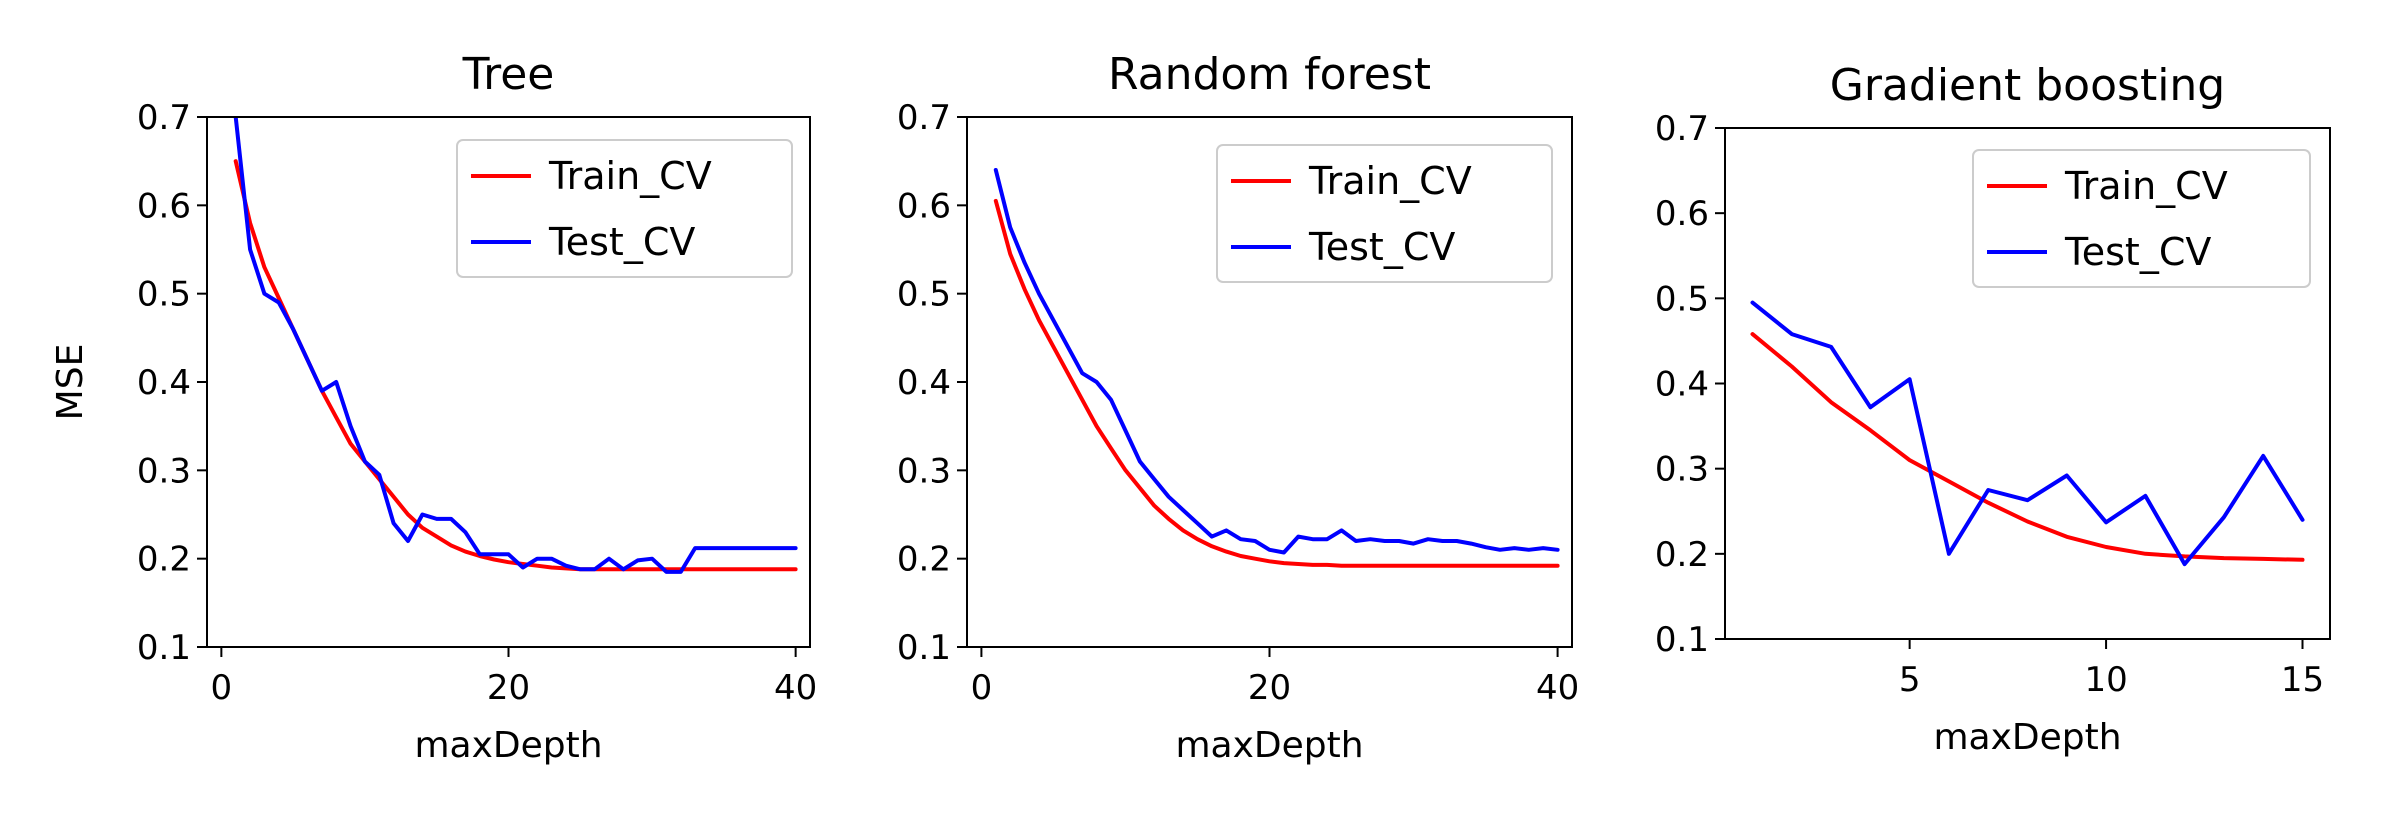 The height and width of the screenshot is (833, 2399). What do you see at coordinates (1910, 680) in the screenshot?
I see `x-tick-label: 5` at bounding box center [1910, 680].